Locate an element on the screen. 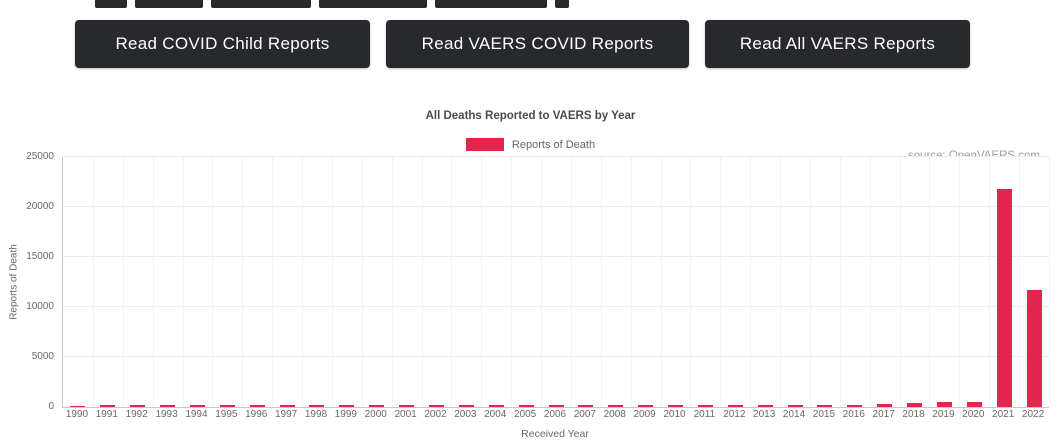 The height and width of the screenshot is (446, 1061). x-tick-label: 1999 is located at coordinates (345, 414).